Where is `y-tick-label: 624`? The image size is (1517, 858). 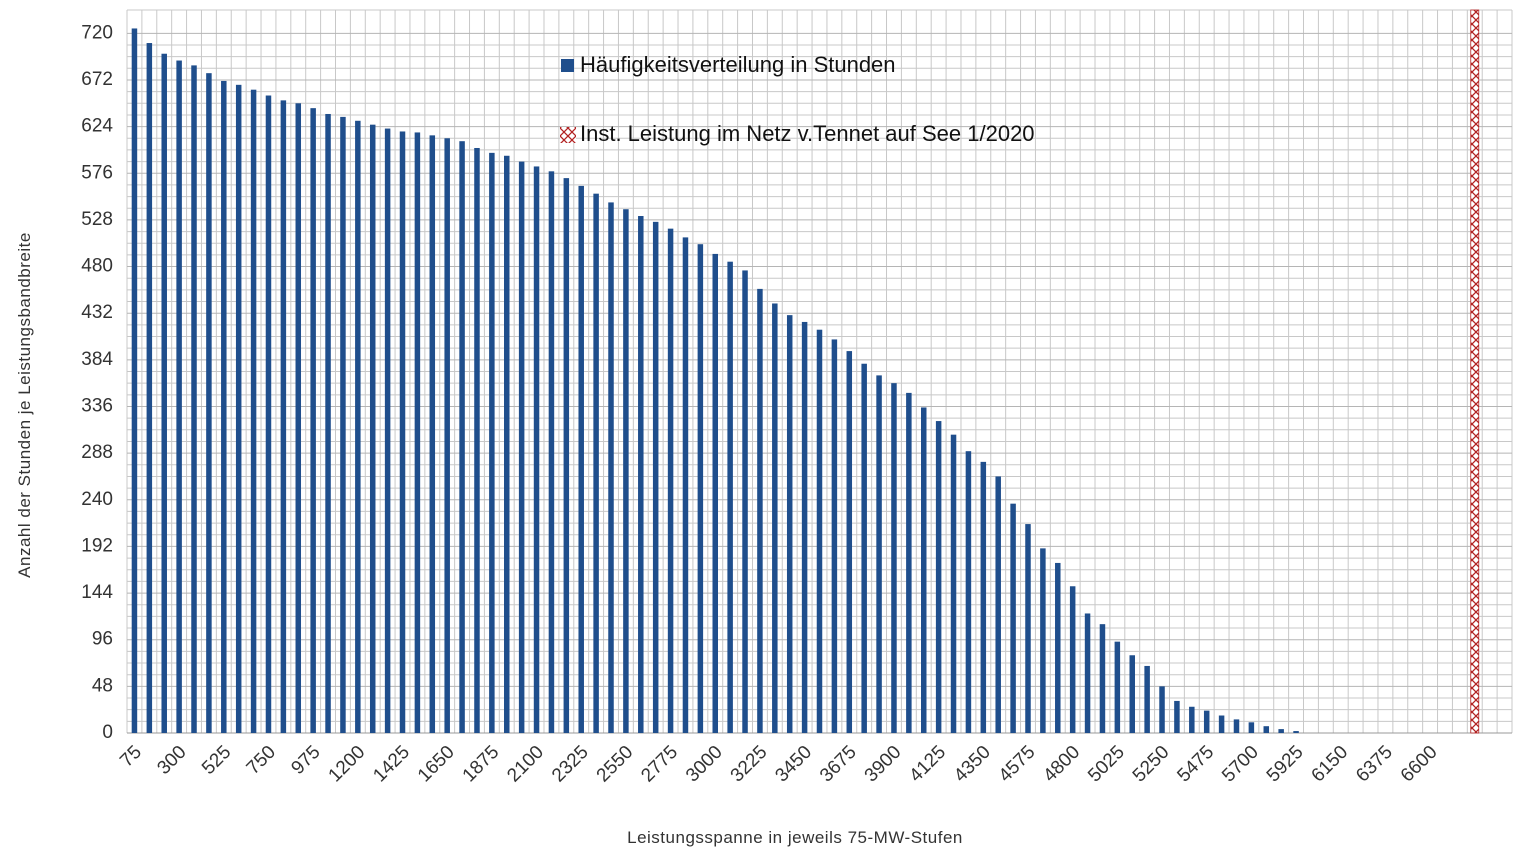
y-tick-label: 624 is located at coordinates (97, 126).